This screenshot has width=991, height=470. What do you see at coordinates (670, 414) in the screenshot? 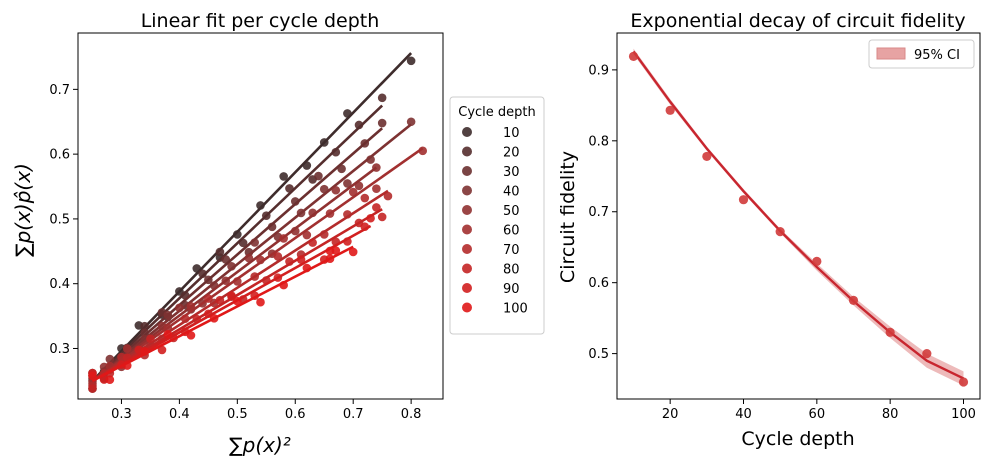
I see `right-chart-x-tick-label: 20` at bounding box center [670, 414].